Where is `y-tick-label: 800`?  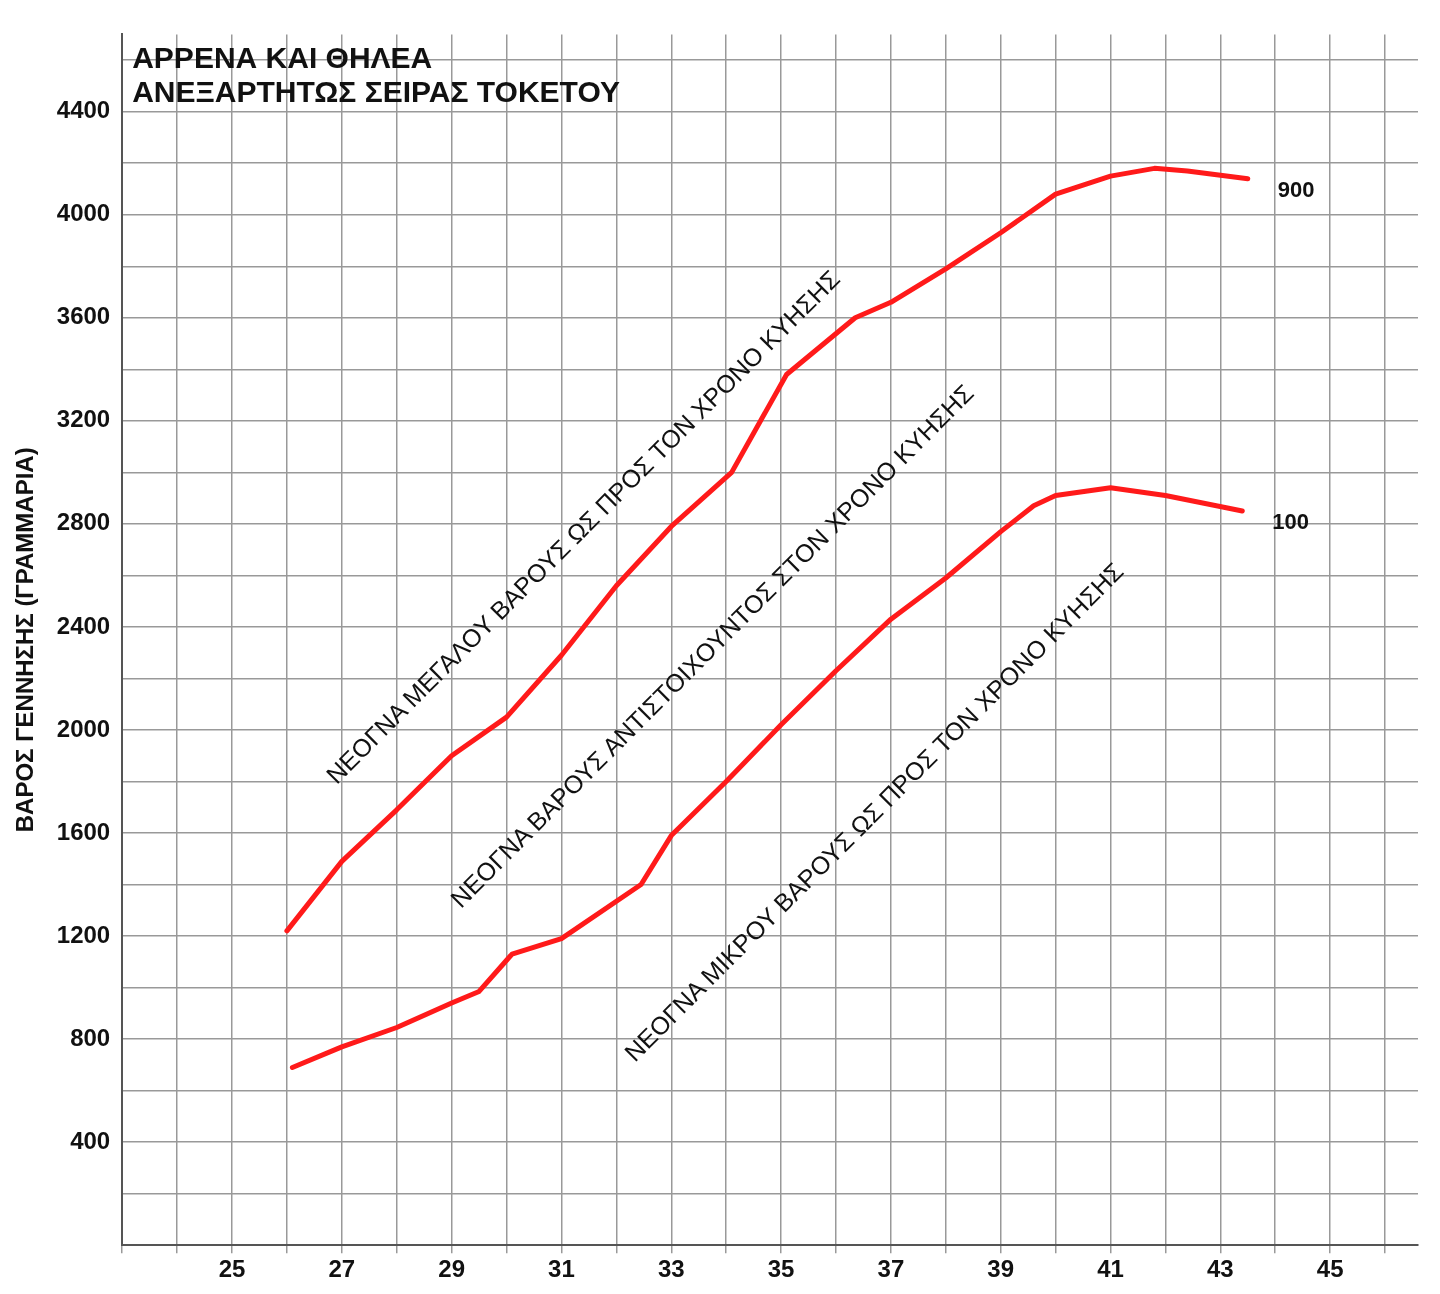
y-tick-label: 800 is located at coordinates (90, 1037).